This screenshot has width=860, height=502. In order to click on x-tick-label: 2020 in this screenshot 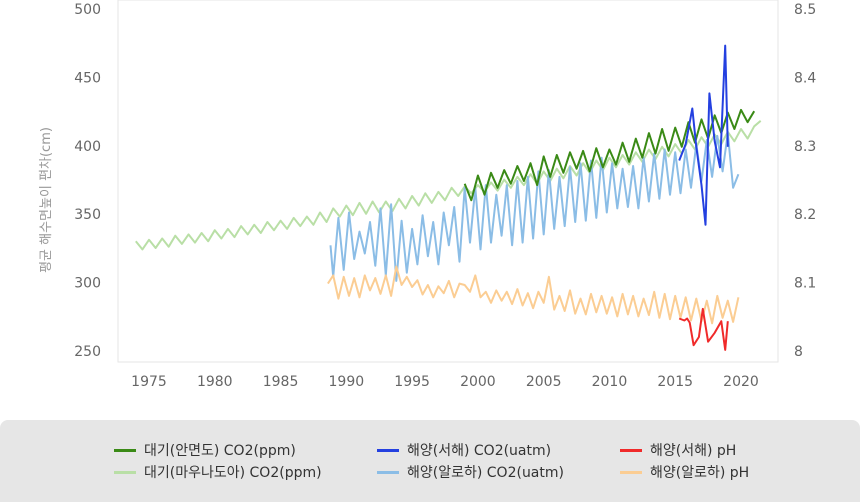, I will do `click(741, 382)`.